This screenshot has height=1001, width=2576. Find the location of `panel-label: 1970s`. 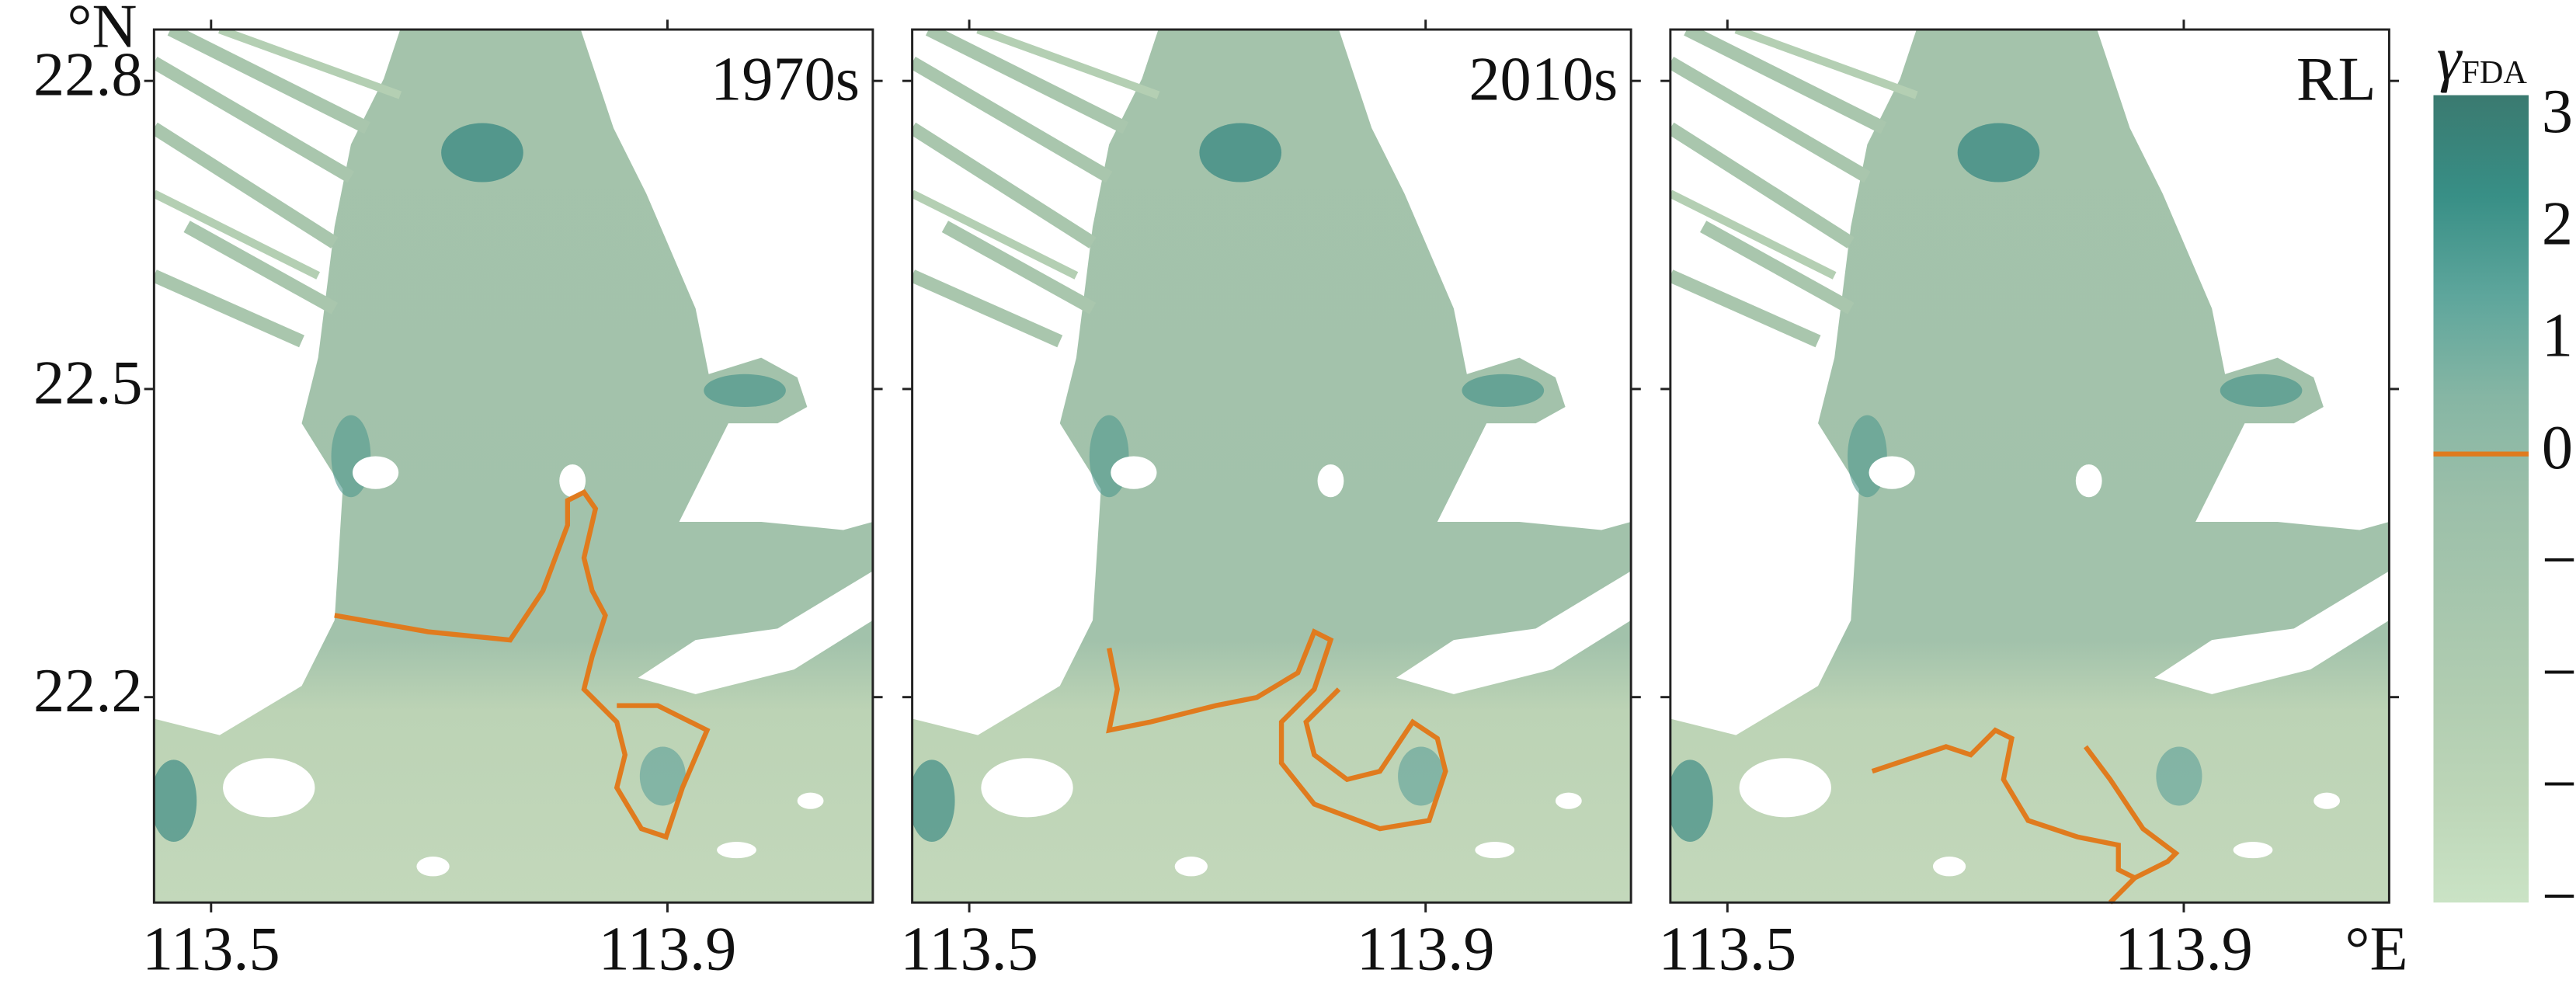

panel-label: 1970s is located at coordinates (785, 78).